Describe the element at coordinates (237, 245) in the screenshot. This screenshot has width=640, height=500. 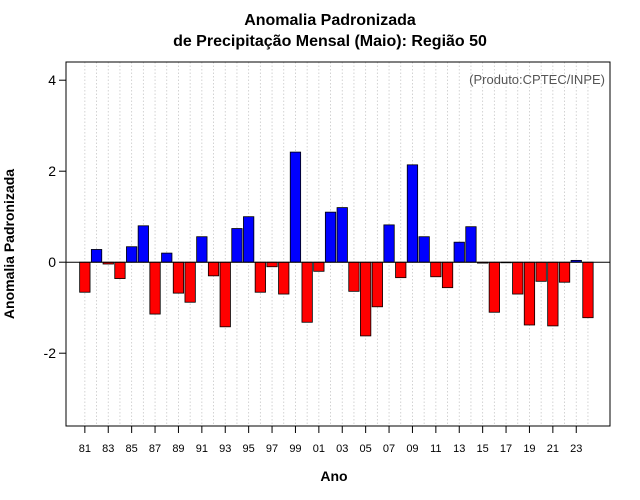
I see `bar-1994` at that location.